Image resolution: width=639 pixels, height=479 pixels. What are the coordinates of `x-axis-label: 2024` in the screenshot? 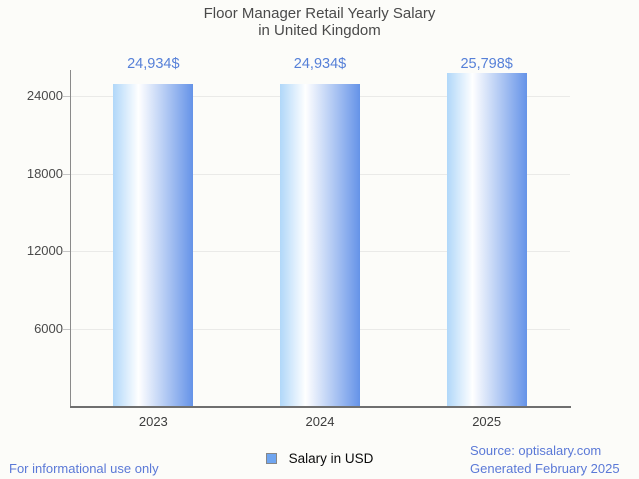 It's located at (320, 421).